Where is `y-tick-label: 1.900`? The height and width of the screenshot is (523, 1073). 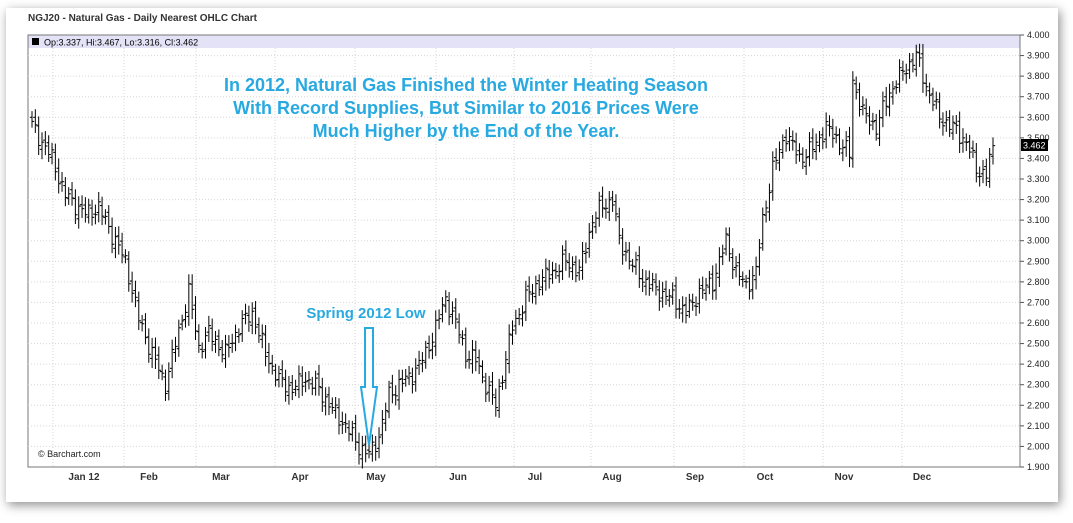 y-tick-label: 1.900 is located at coordinates (1038, 467).